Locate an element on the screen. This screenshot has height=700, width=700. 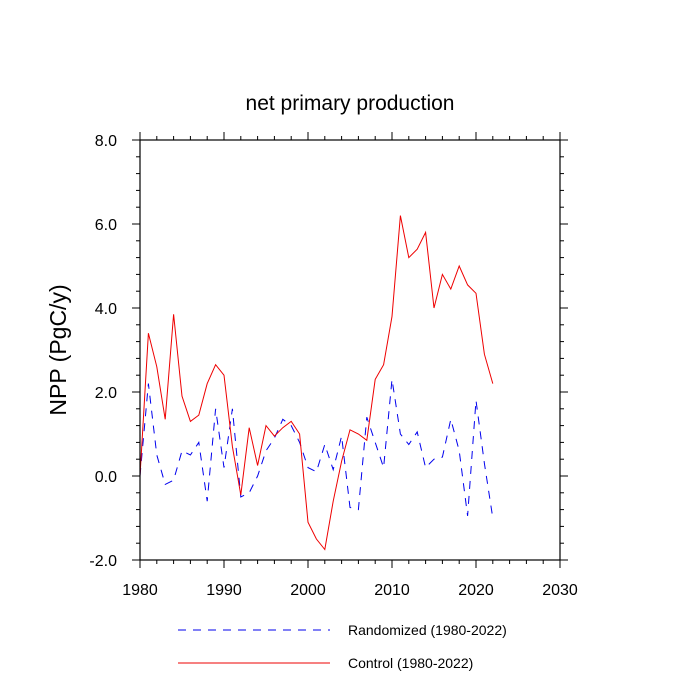
x-tick-label: 2030 is located at coordinates (560, 590).